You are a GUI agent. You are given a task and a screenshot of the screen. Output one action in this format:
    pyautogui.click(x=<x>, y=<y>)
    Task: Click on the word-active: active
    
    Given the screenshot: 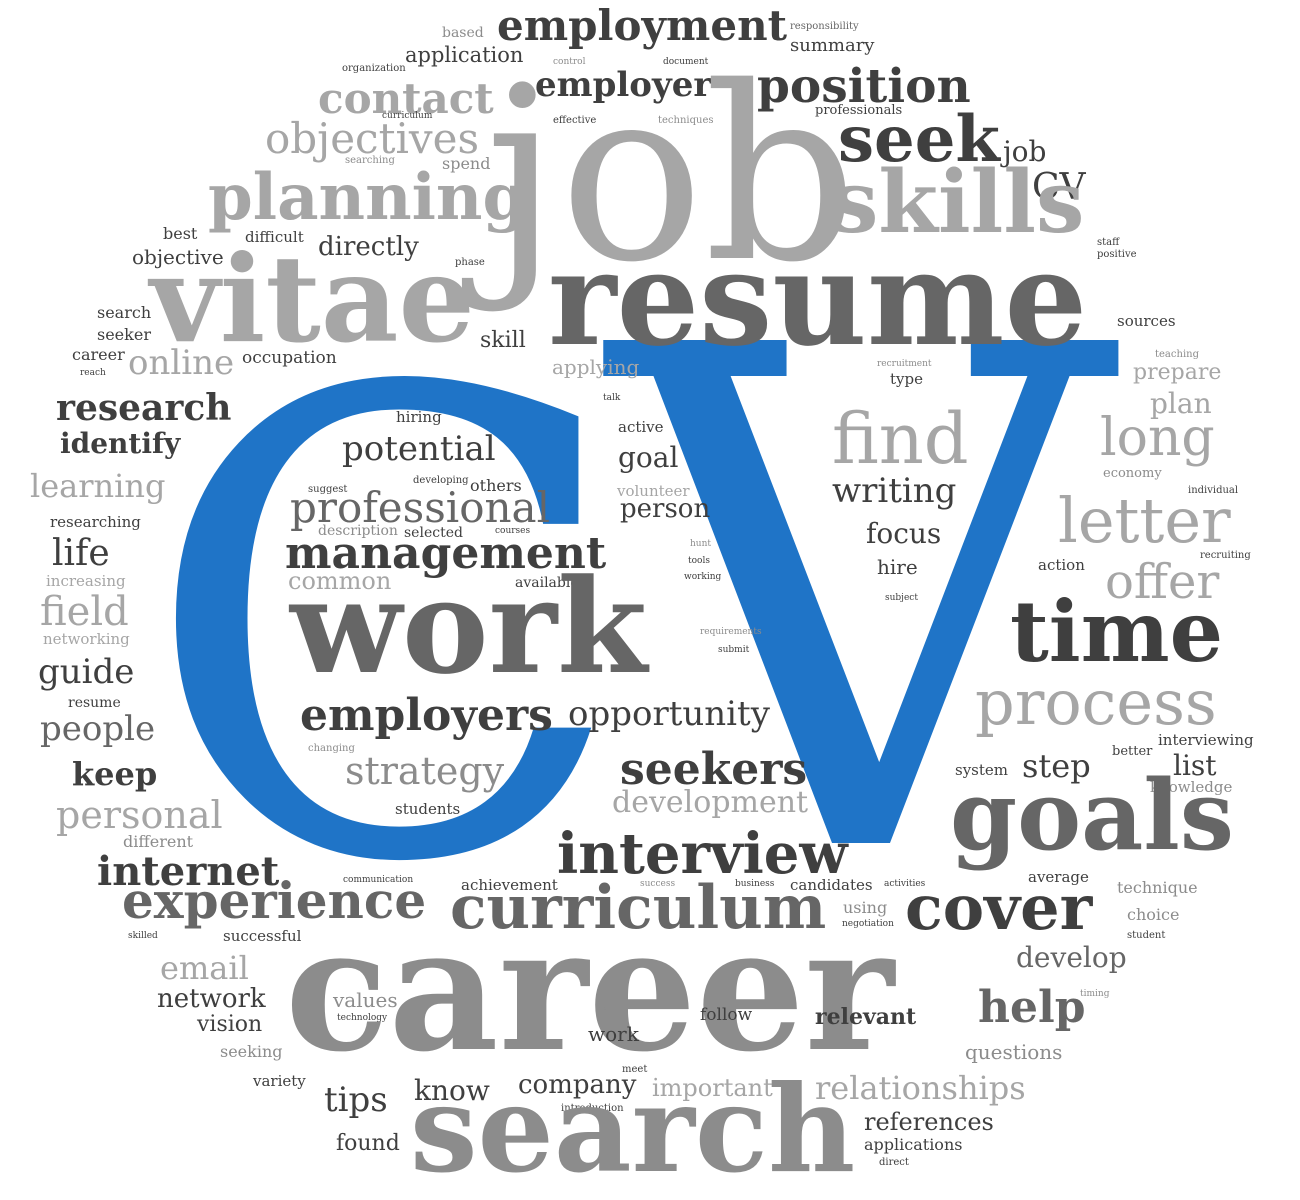 What is the action you would take?
    pyautogui.click(x=641, y=427)
    